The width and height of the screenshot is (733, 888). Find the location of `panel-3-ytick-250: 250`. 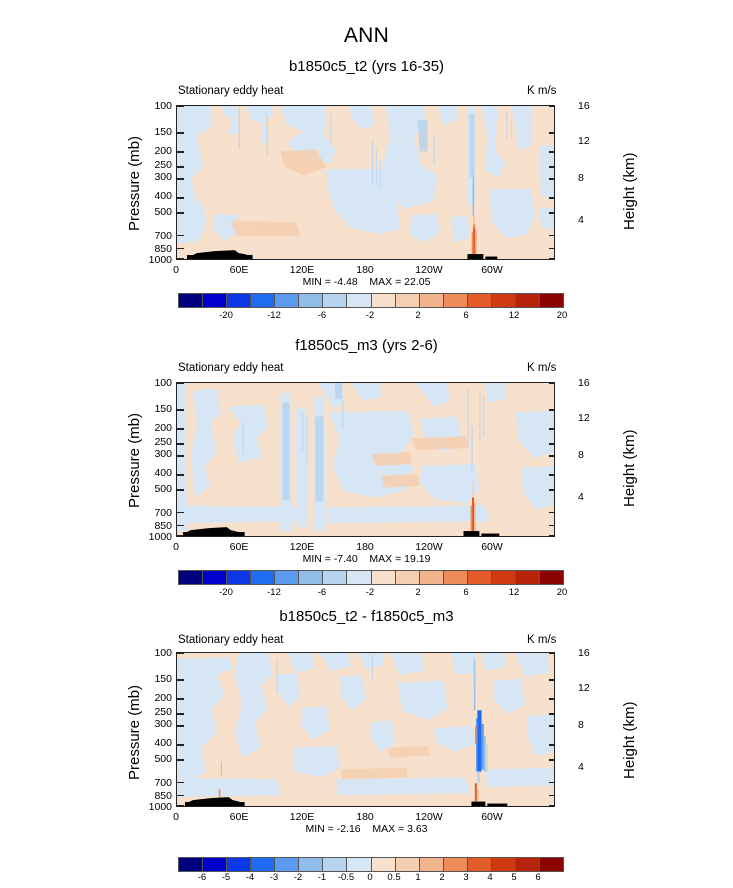

panel-3-ytick-250: 250 is located at coordinates (163, 712).